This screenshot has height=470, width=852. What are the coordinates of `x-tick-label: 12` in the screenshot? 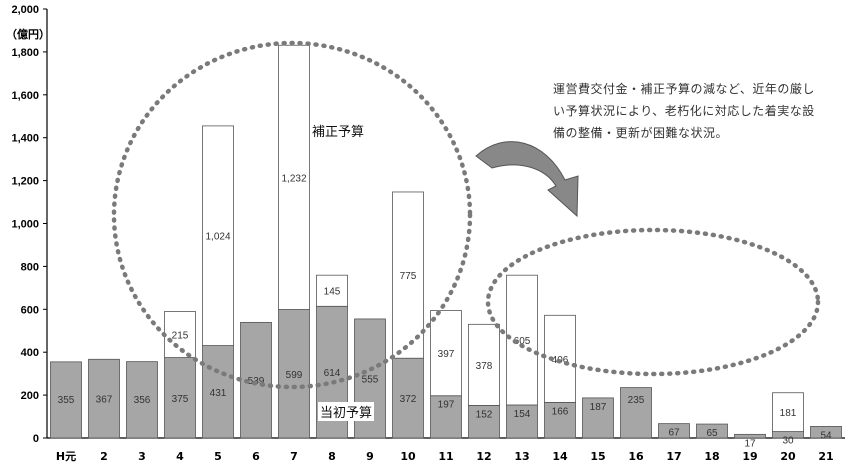 It's located at (483, 456).